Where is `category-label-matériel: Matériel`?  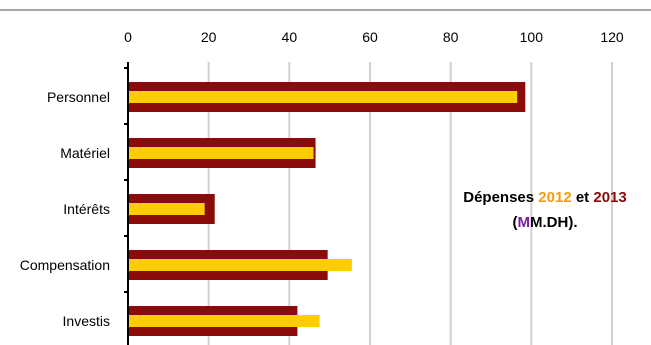
category-label-matériel: Matériel is located at coordinates (85, 153).